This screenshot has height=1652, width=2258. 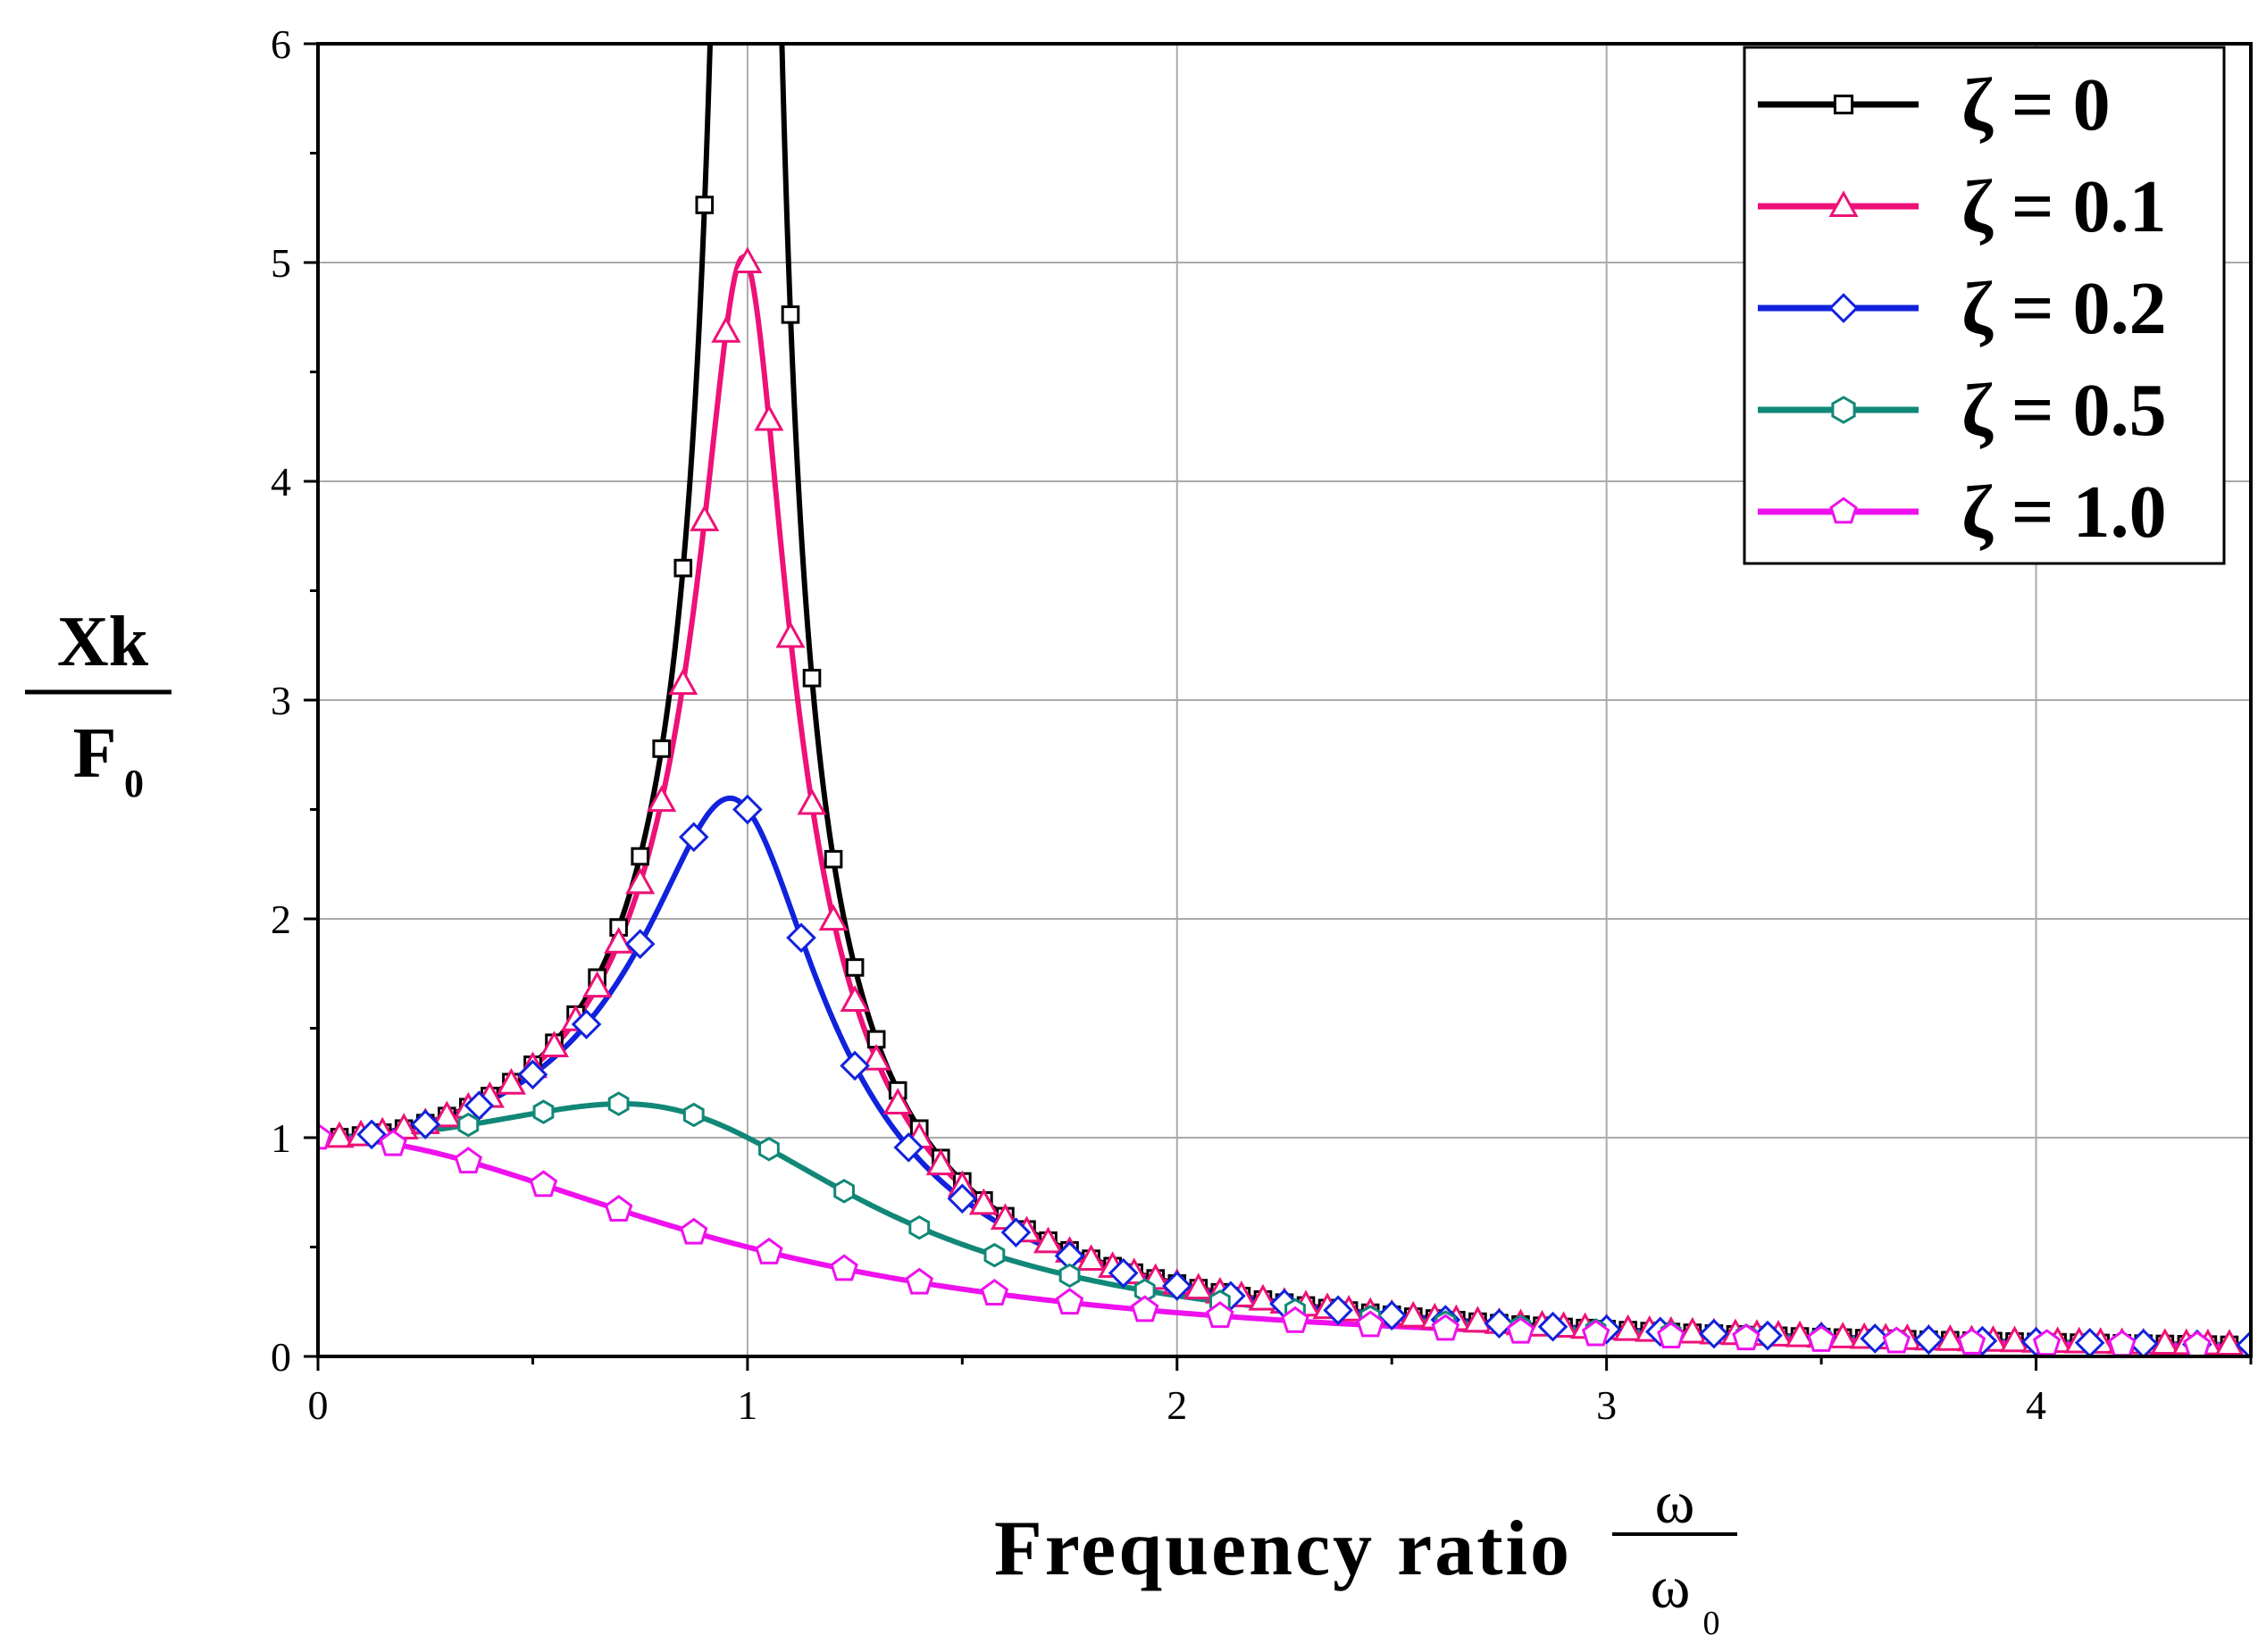 What do you see at coordinates (281, 1138) in the screenshot?
I see `y-tick-label: 1` at bounding box center [281, 1138].